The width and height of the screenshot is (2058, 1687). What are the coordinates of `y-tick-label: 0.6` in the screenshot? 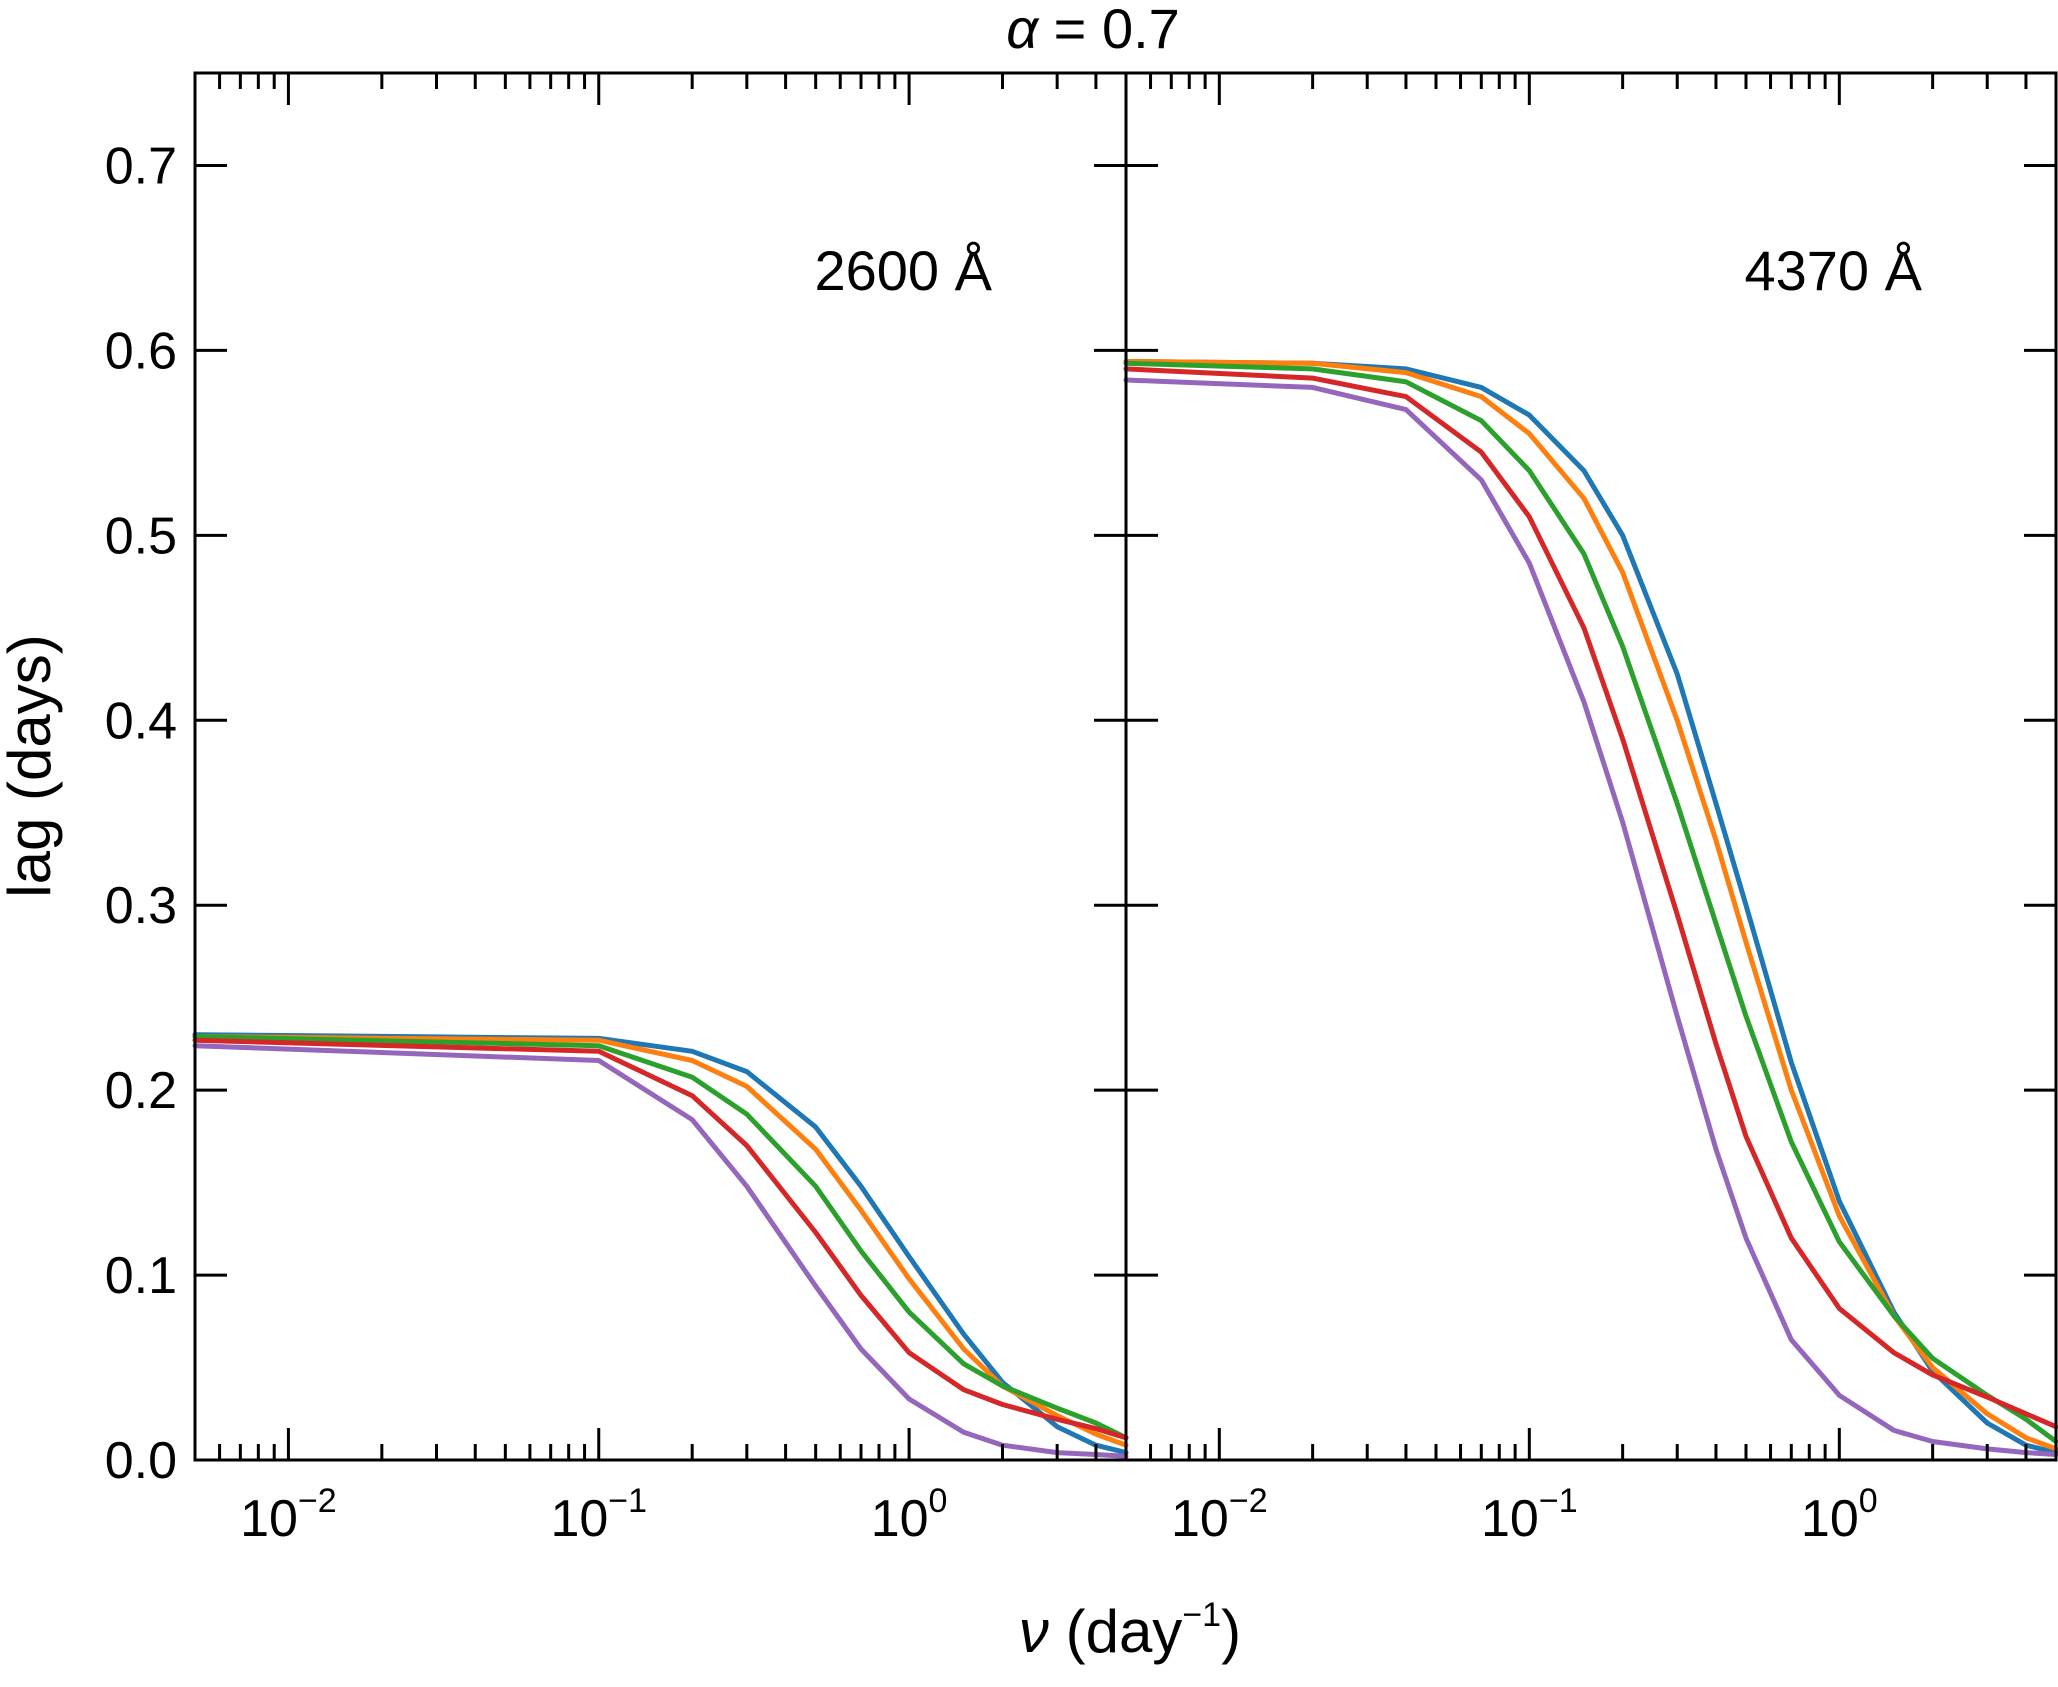 It's located at (141, 351).